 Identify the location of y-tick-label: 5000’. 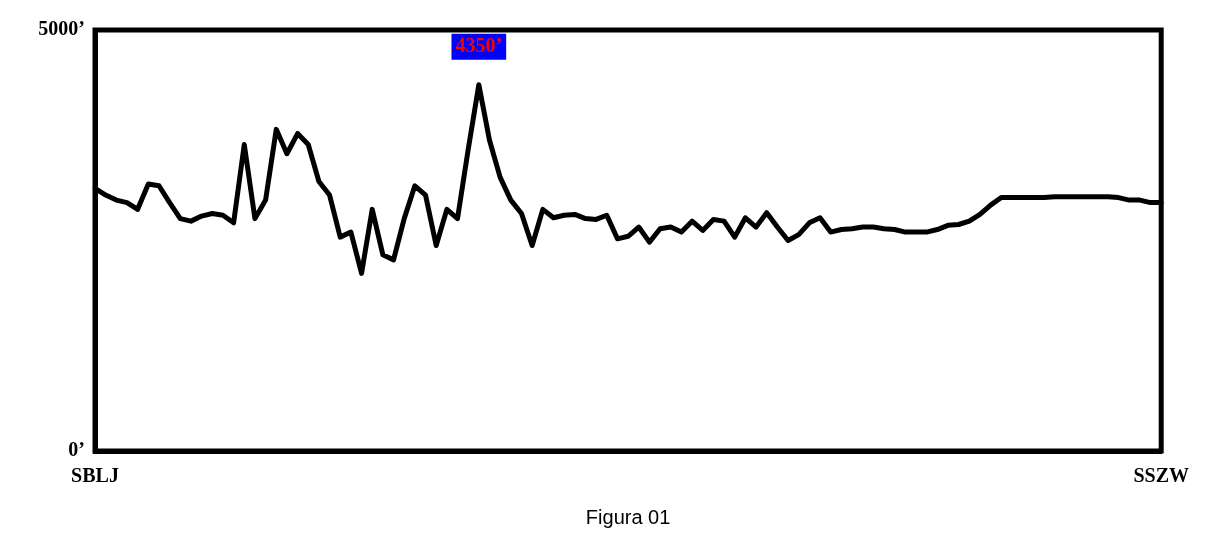
(61, 28).